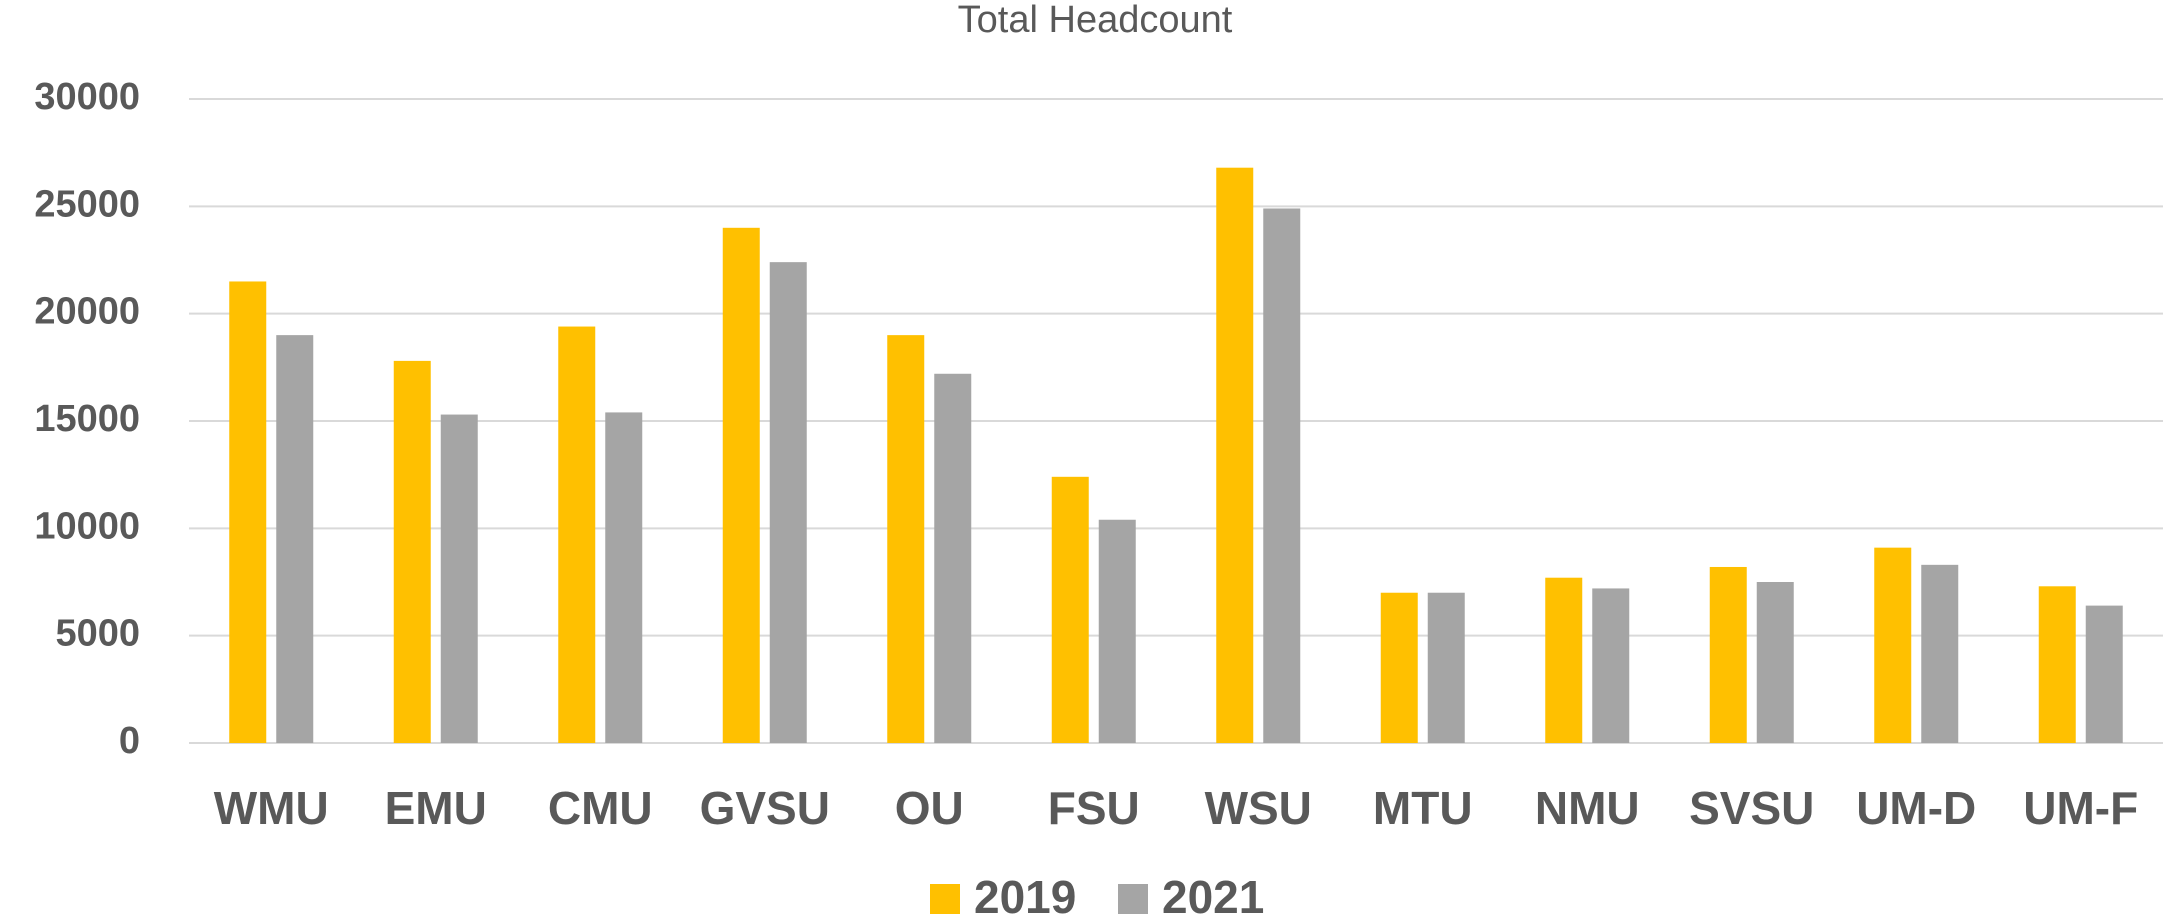  What do you see at coordinates (87, 526) in the screenshot?
I see `y-tick-label: 10000` at bounding box center [87, 526].